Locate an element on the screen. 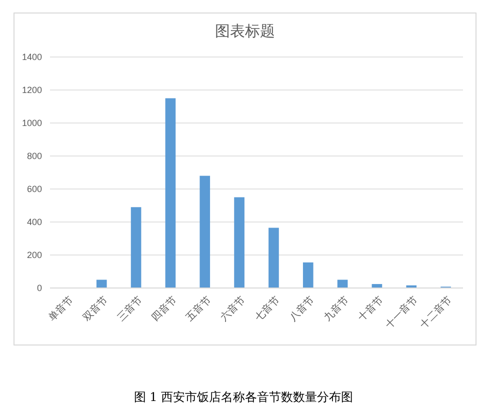 This screenshot has width=487, height=410. x-tick-label: 六音节 is located at coordinates (233, 309).